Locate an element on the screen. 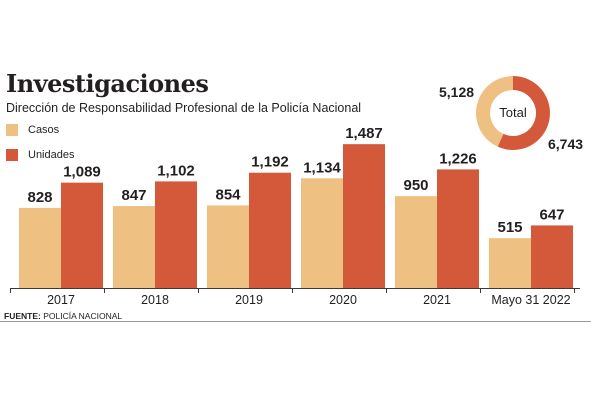  data-label-unidades-2018: 1,102 is located at coordinates (176, 170).